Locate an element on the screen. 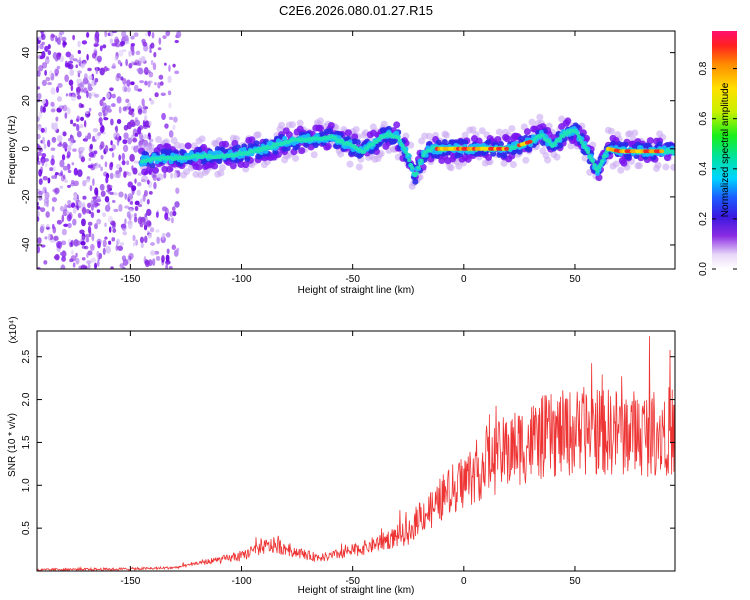  x-tick-label: -50 is located at coordinates (352, 279).